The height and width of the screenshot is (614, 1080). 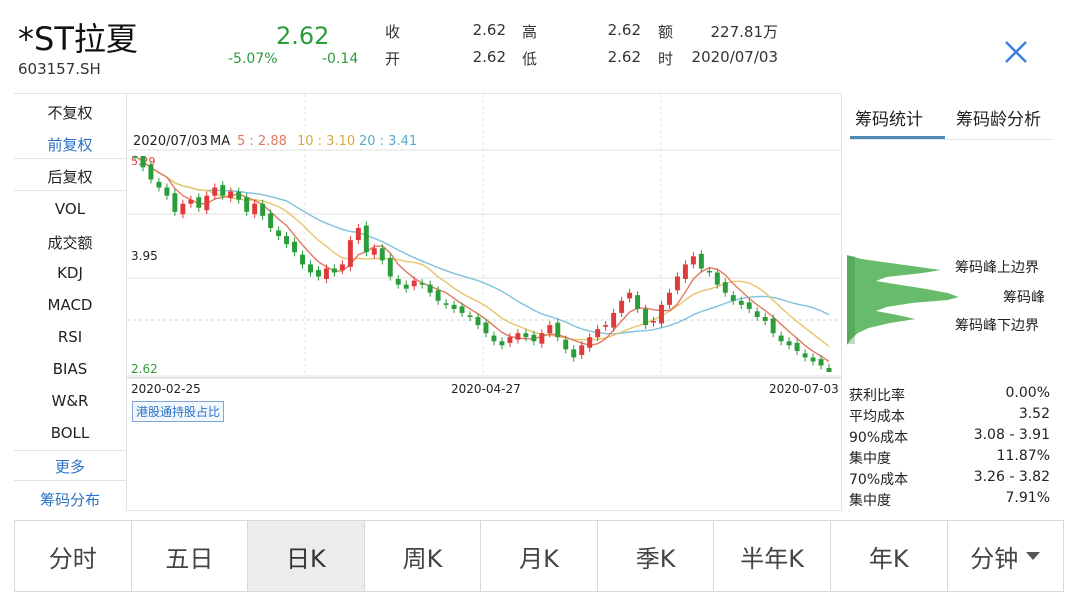 What do you see at coordinates (70, 401) in the screenshot?
I see `menu-wr: W&R` at bounding box center [70, 401].